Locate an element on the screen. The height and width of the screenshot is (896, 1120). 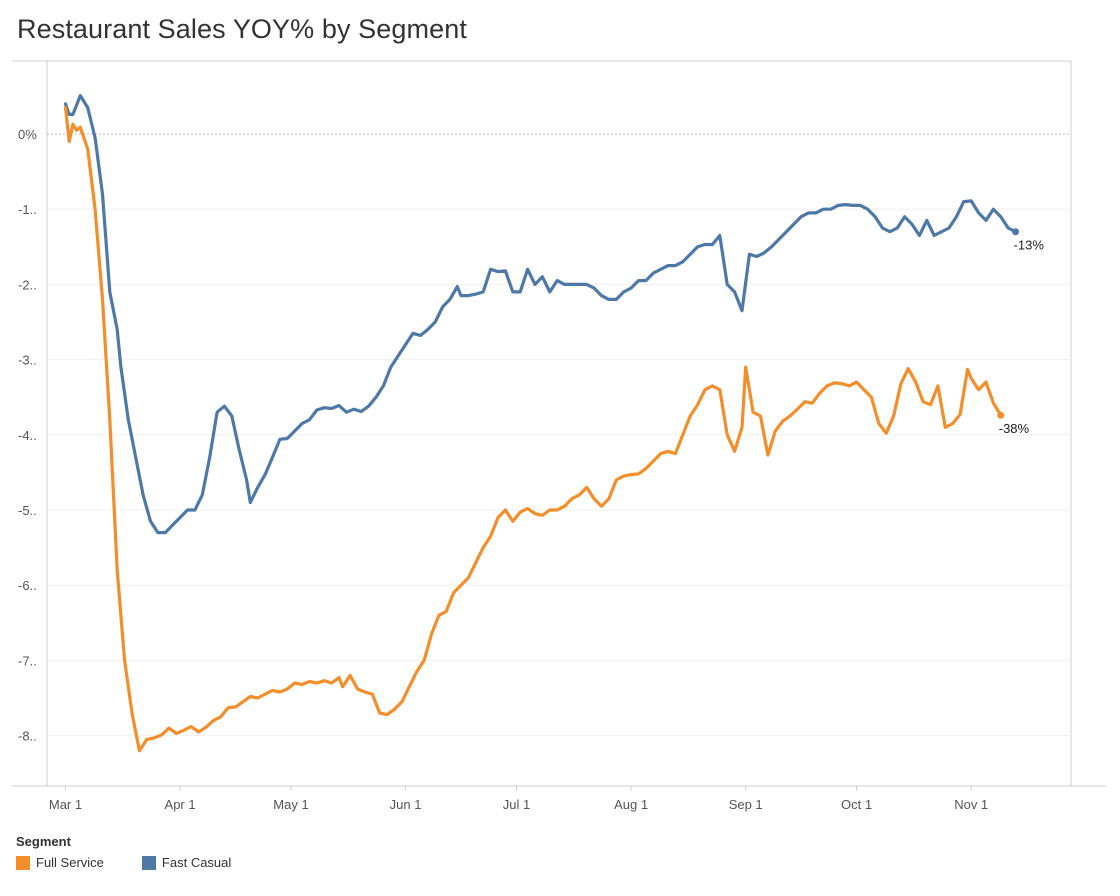
y-tick-label: -2.. is located at coordinates (27, 284).